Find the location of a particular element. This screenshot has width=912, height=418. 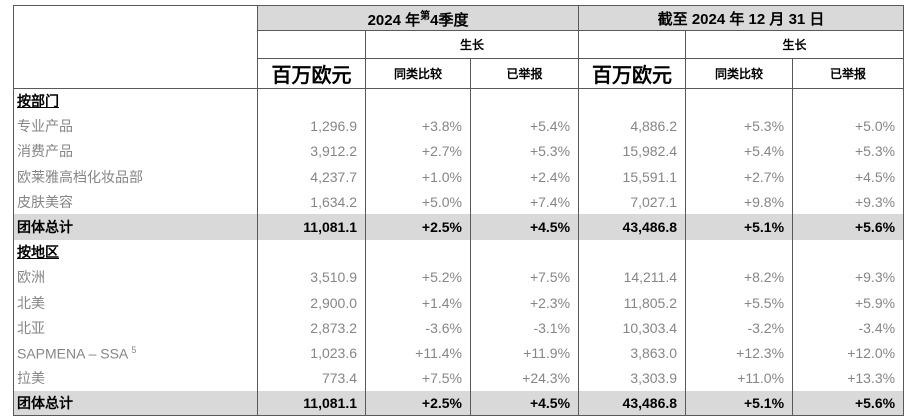

q4-lfl-cell: +3.8% is located at coordinates (418, 126).